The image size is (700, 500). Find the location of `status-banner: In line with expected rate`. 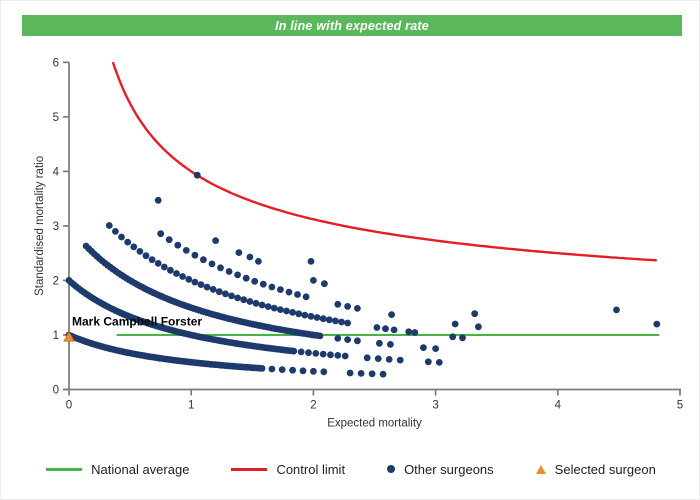

status-banner: In line with expected rate is located at coordinates (352, 25).